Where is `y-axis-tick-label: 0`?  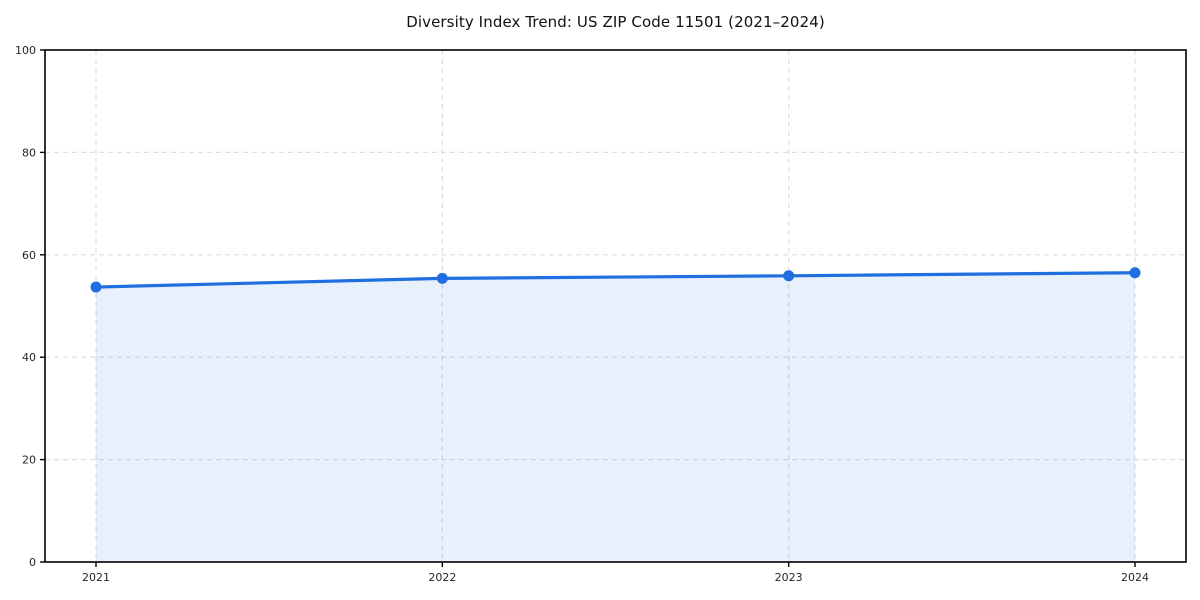
y-axis-tick-label: 0 is located at coordinates (32, 562).